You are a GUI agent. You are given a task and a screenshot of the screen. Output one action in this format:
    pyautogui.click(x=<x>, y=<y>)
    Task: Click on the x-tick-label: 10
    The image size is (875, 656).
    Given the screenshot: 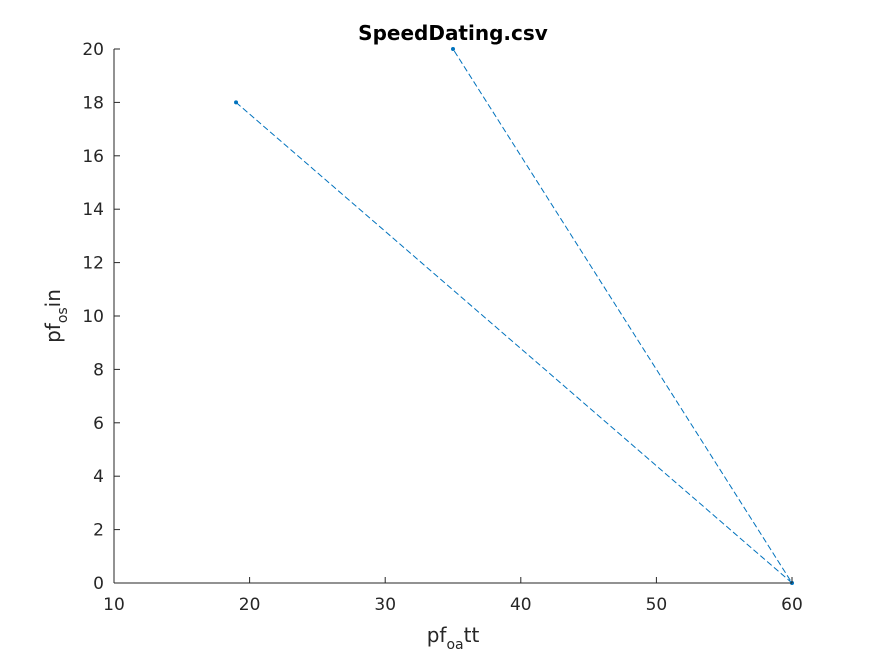 What is the action you would take?
    pyautogui.click(x=114, y=605)
    